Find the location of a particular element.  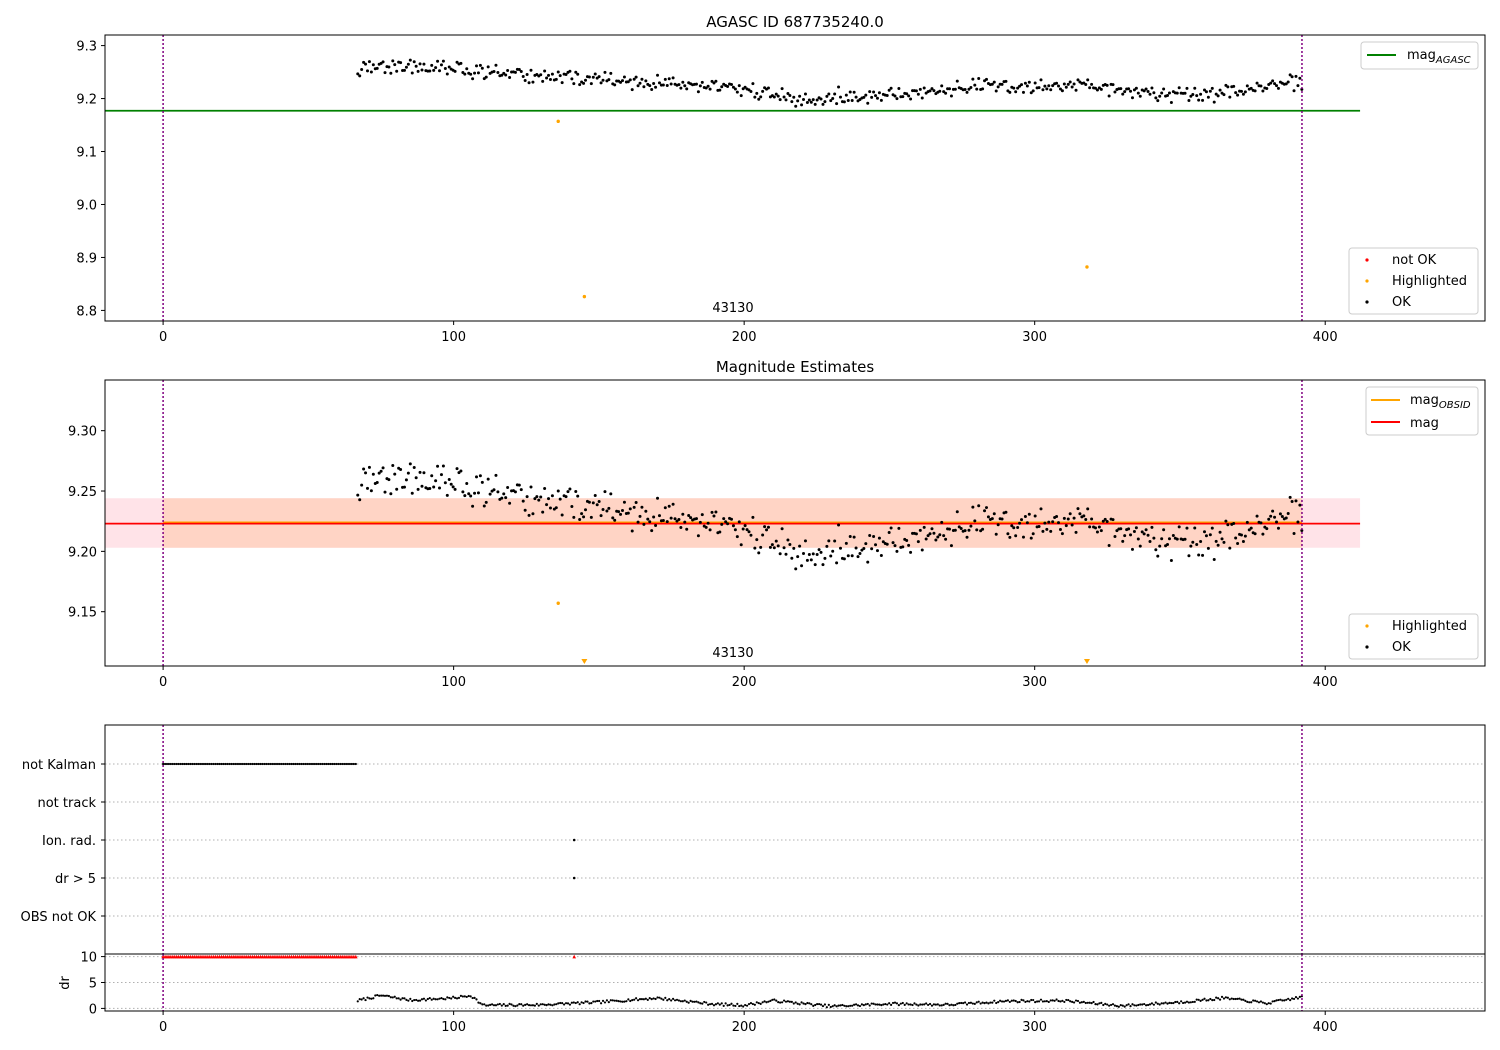

y-tick-label: 9.15 is located at coordinates (82, 613).